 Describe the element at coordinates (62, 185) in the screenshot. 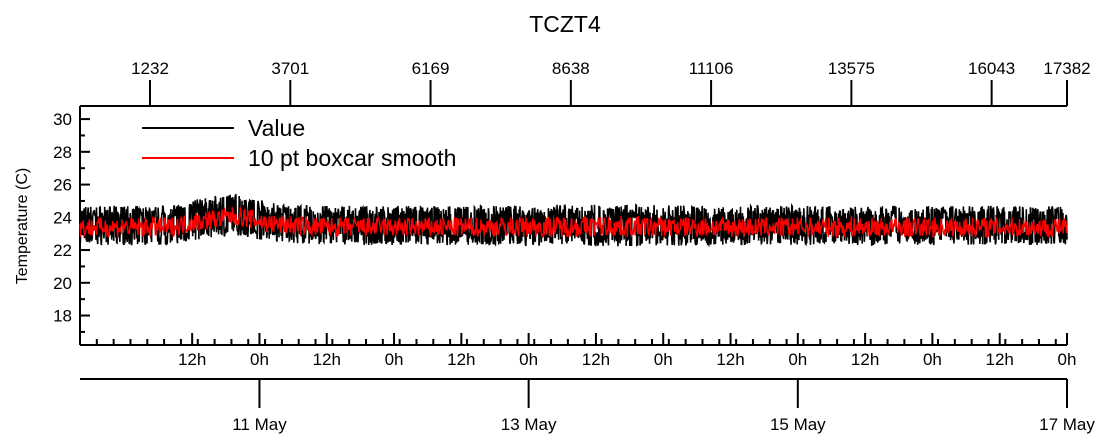

I see `y-axis-tick-label: 26` at that location.